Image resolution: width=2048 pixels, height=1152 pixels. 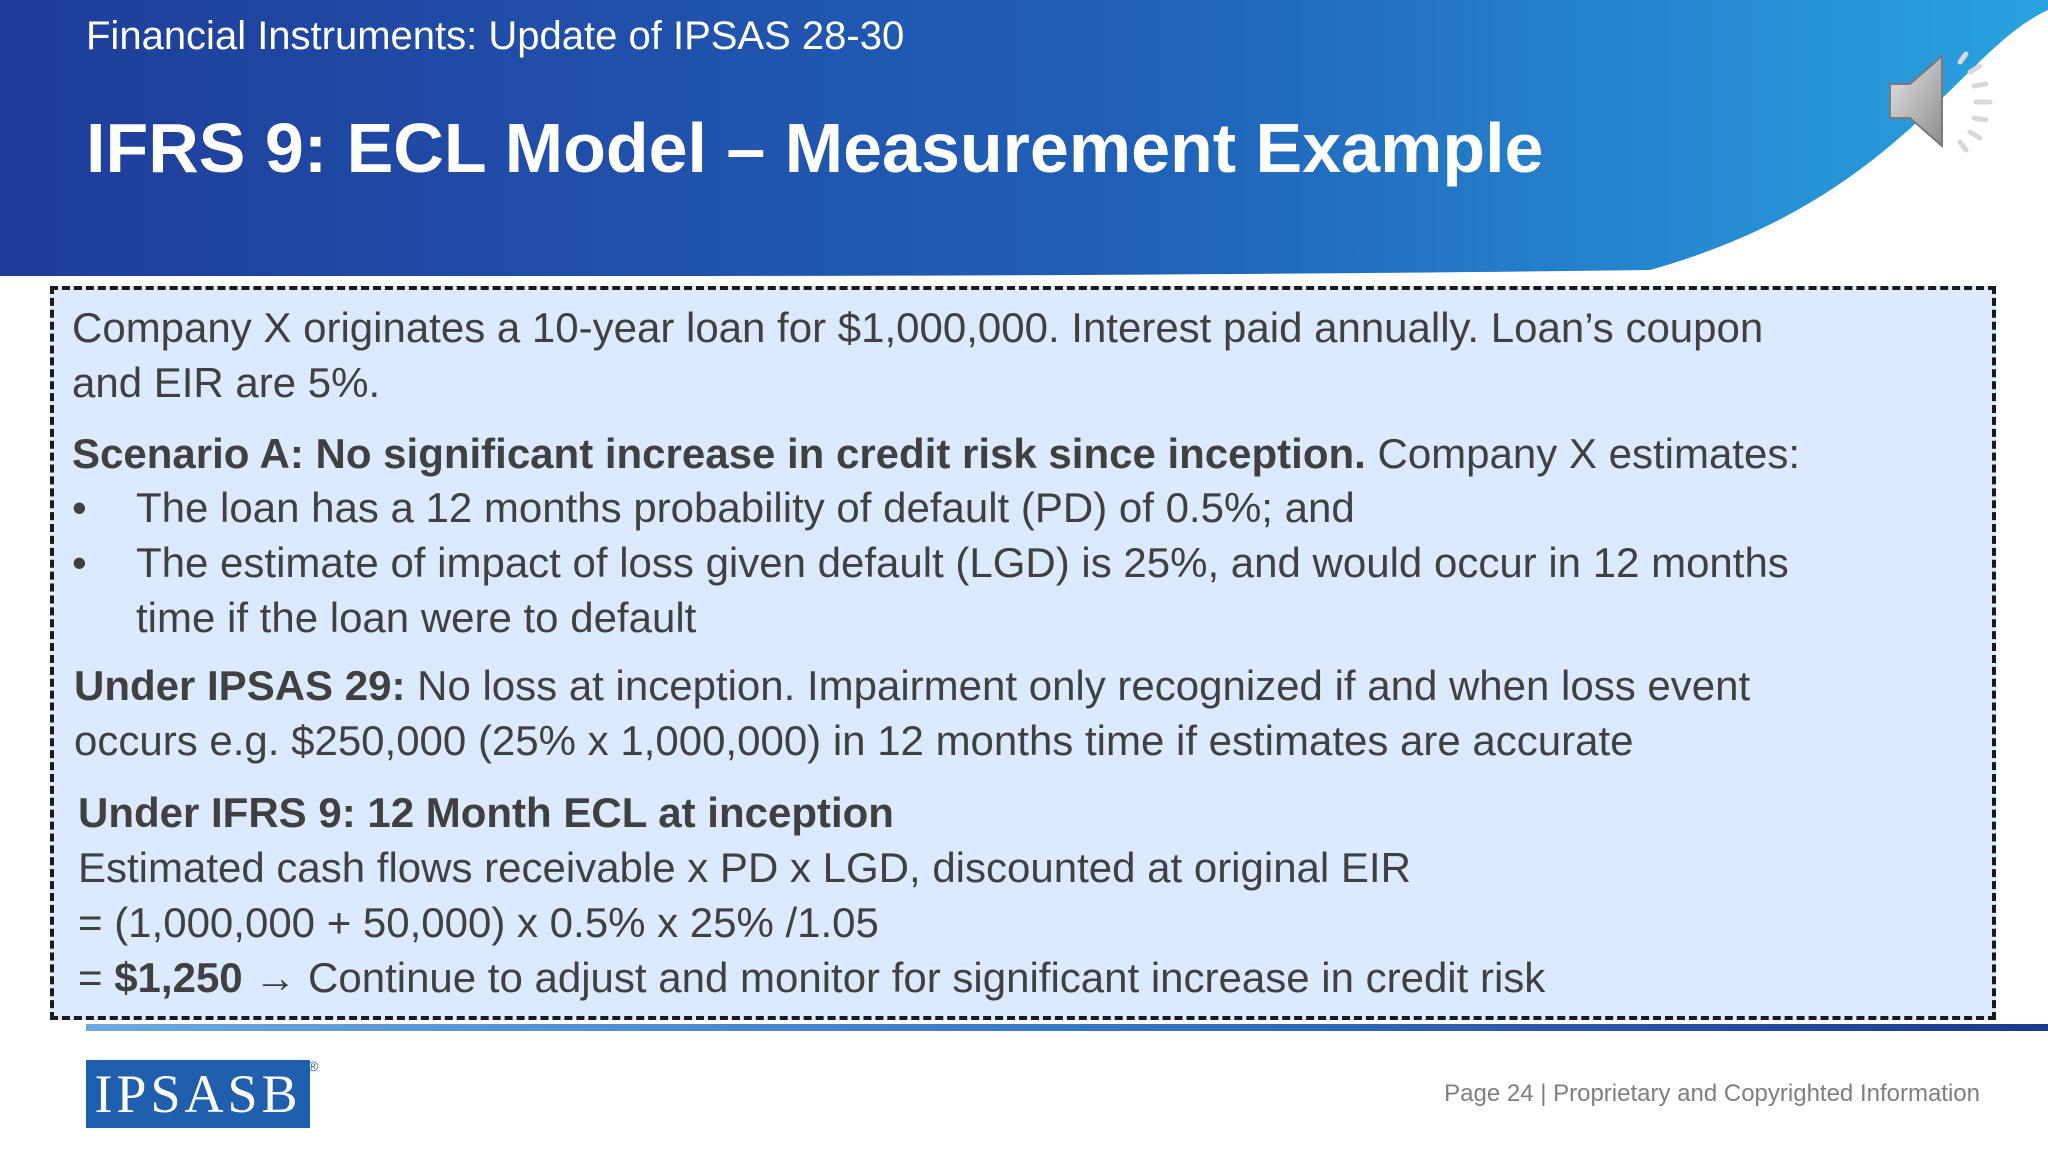 What do you see at coordinates (416, 617) in the screenshot?
I see `bullet-lgd-line-2: time if the loan were to default` at bounding box center [416, 617].